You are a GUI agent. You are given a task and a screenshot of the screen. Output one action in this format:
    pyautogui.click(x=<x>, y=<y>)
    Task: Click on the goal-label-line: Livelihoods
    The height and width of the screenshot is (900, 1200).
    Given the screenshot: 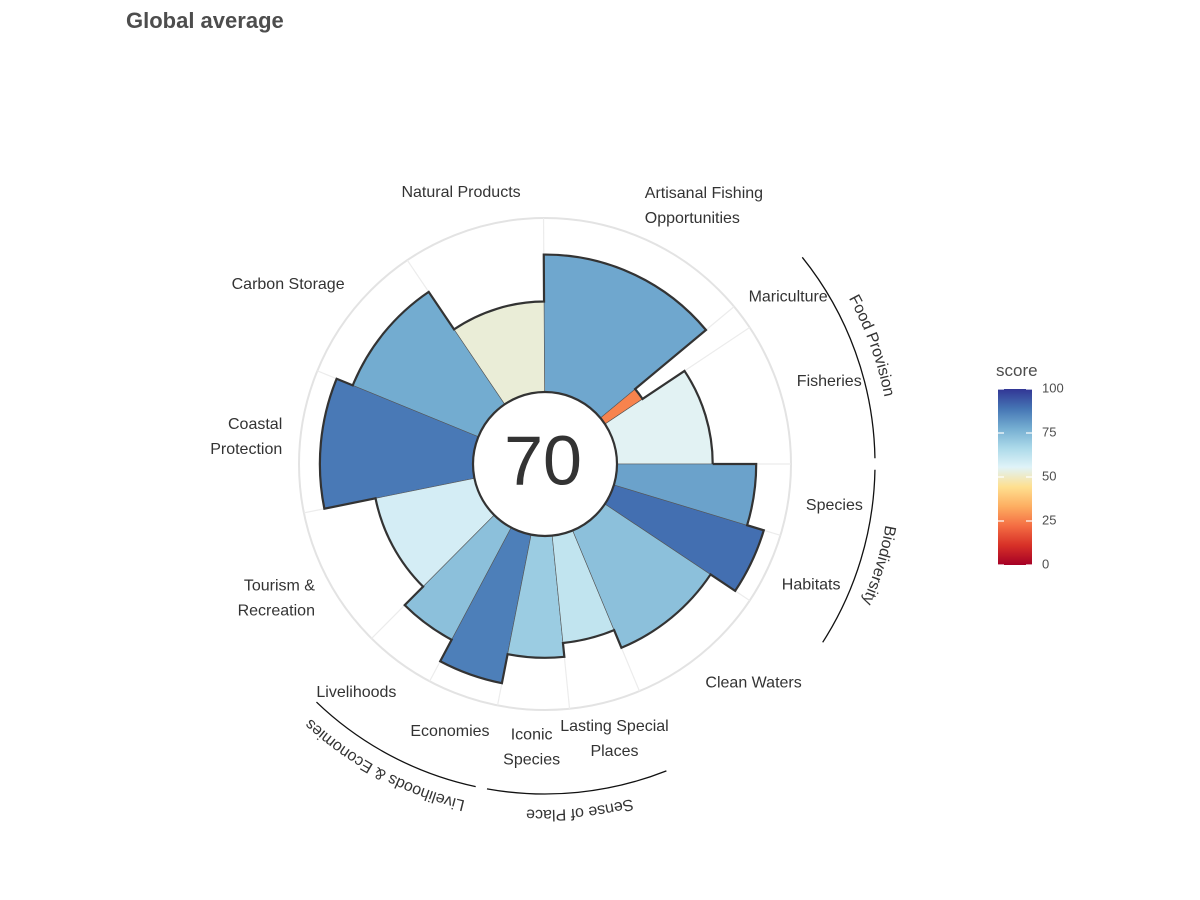 What is the action you would take?
    pyautogui.click(x=356, y=692)
    